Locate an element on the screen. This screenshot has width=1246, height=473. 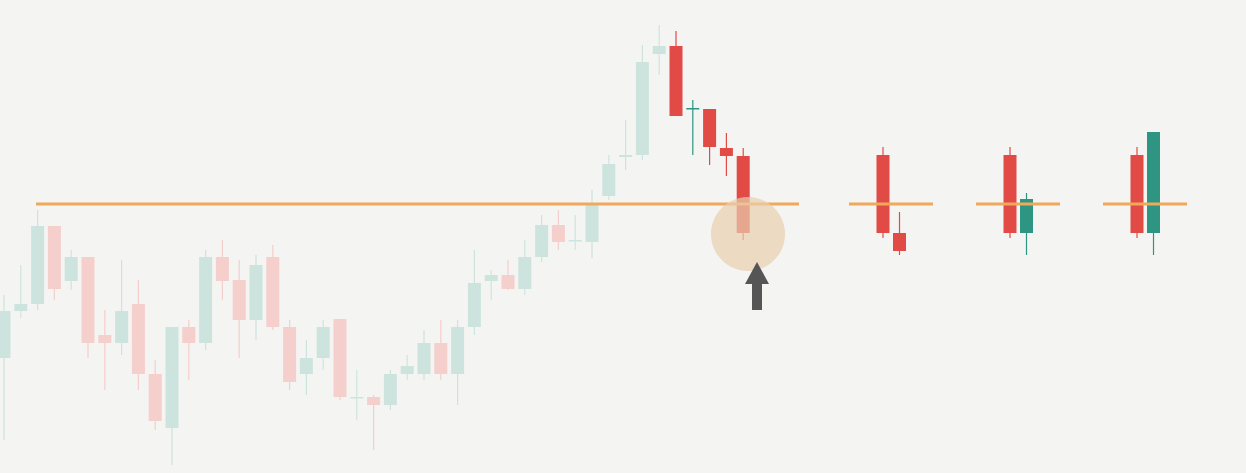
arrow is located at coordinates (757, 286).